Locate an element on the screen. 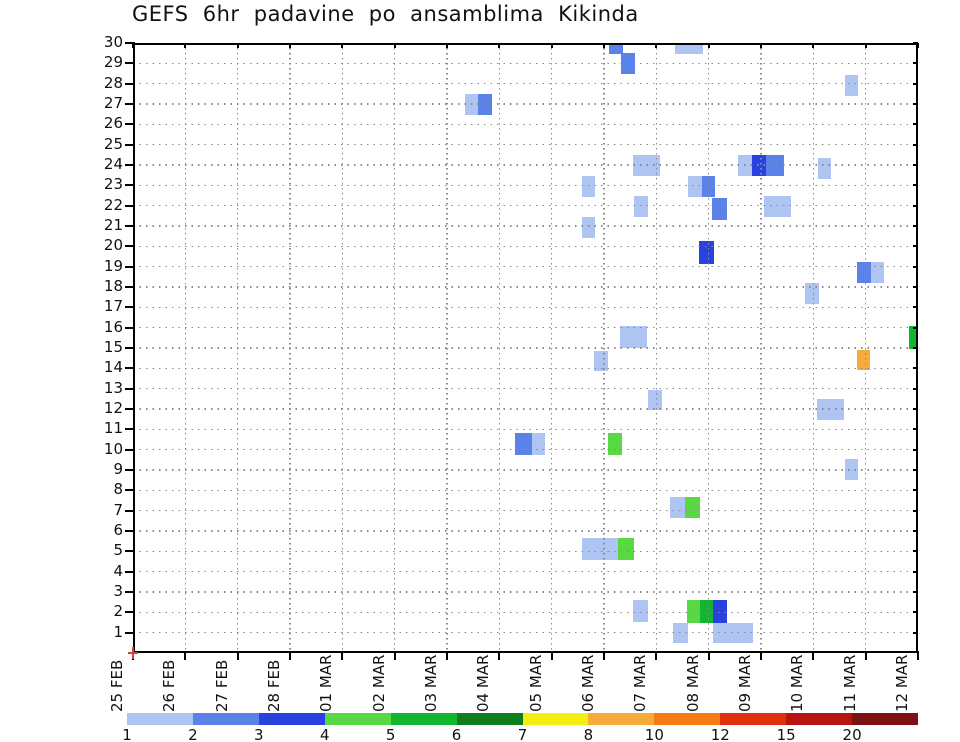 The height and width of the screenshot is (742, 960). colorbar-label: 2 is located at coordinates (193, 734).